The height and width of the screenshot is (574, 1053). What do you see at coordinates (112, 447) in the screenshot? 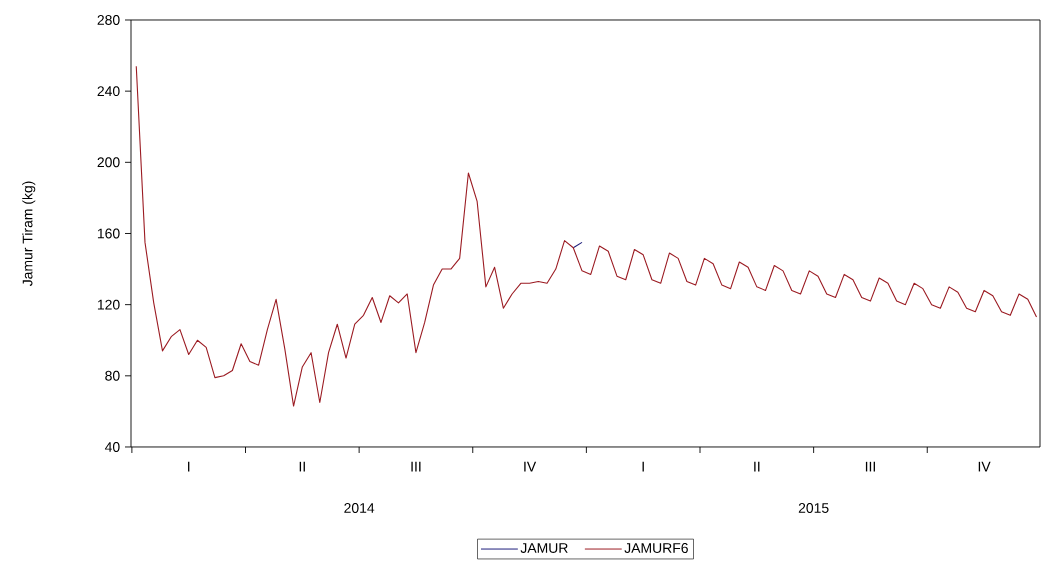
I see `y-tick-label: 40` at bounding box center [112, 447].